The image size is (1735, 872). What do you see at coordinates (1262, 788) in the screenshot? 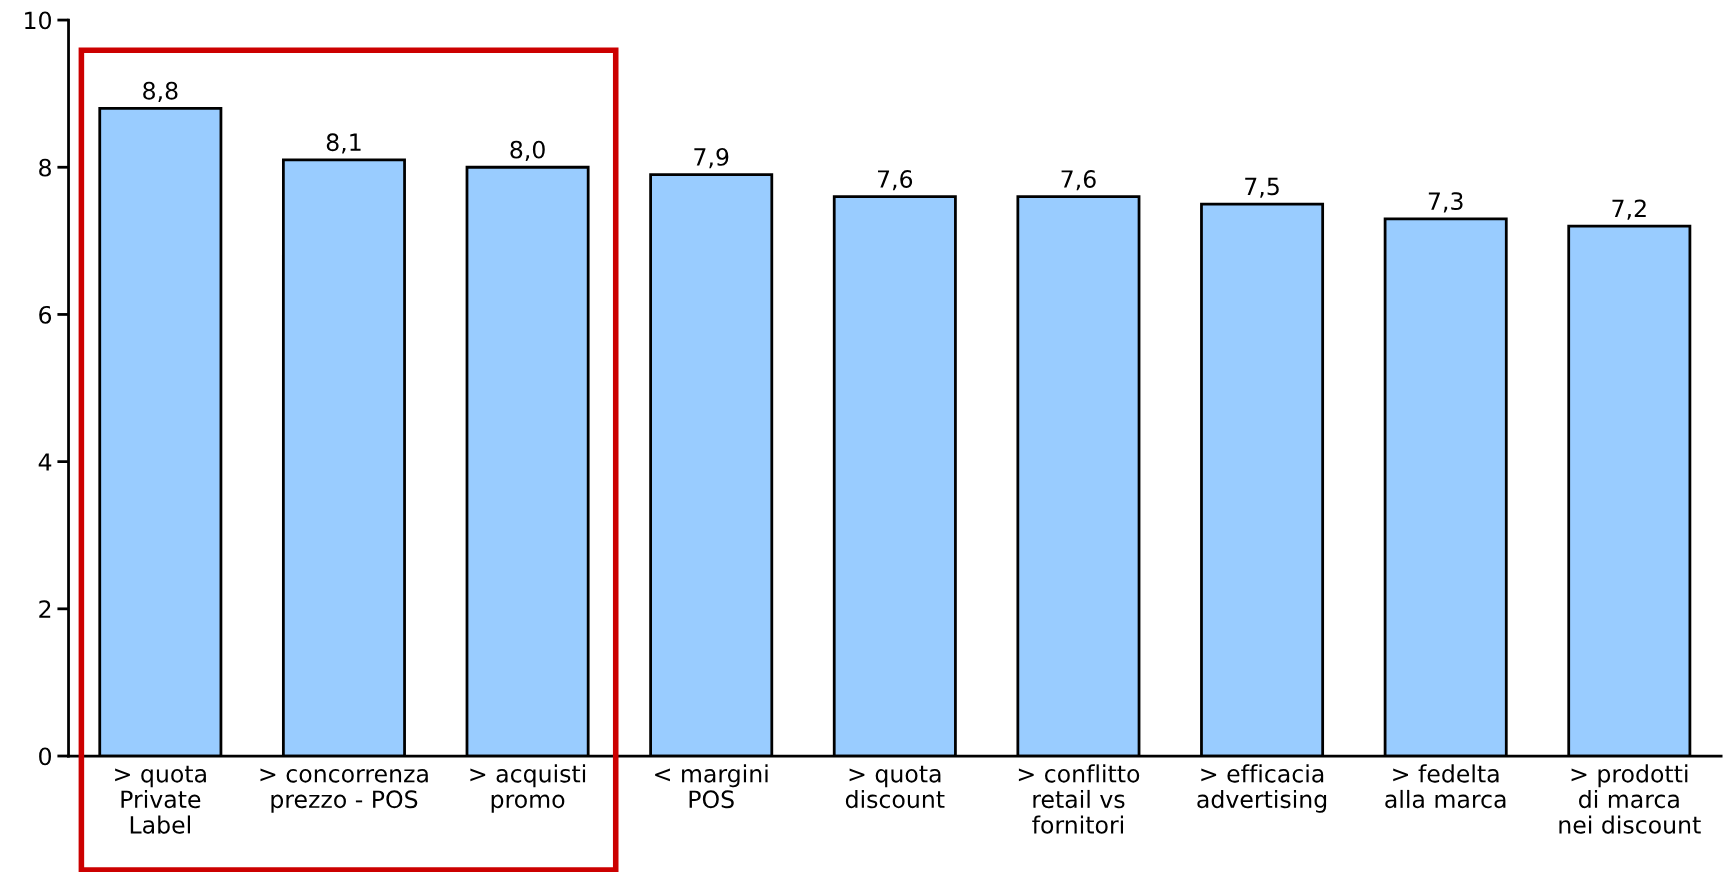
I see `x-tick-label: > efficacia advertising` at bounding box center [1262, 788].